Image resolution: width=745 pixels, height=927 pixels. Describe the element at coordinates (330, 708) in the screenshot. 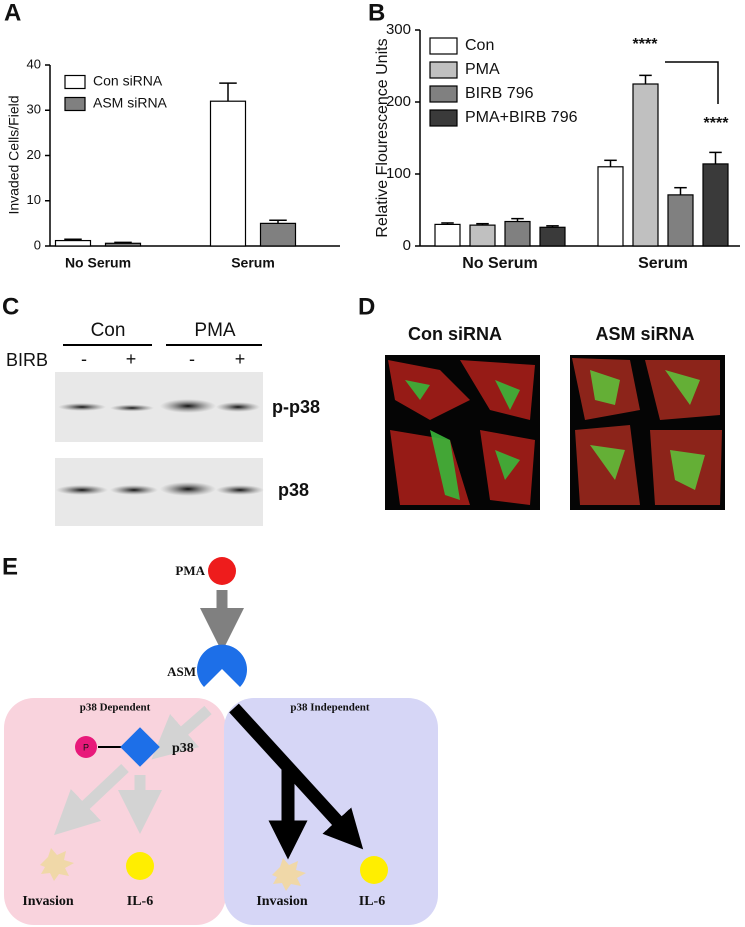

I see `region-label: p38 Independent` at that location.